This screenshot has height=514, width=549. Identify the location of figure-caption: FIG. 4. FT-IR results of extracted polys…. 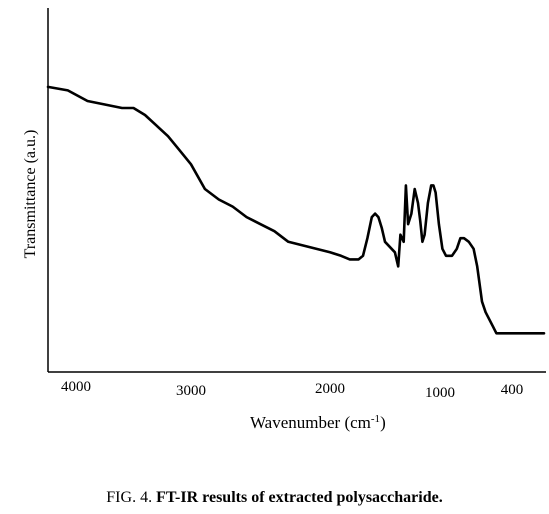
(274, 498).